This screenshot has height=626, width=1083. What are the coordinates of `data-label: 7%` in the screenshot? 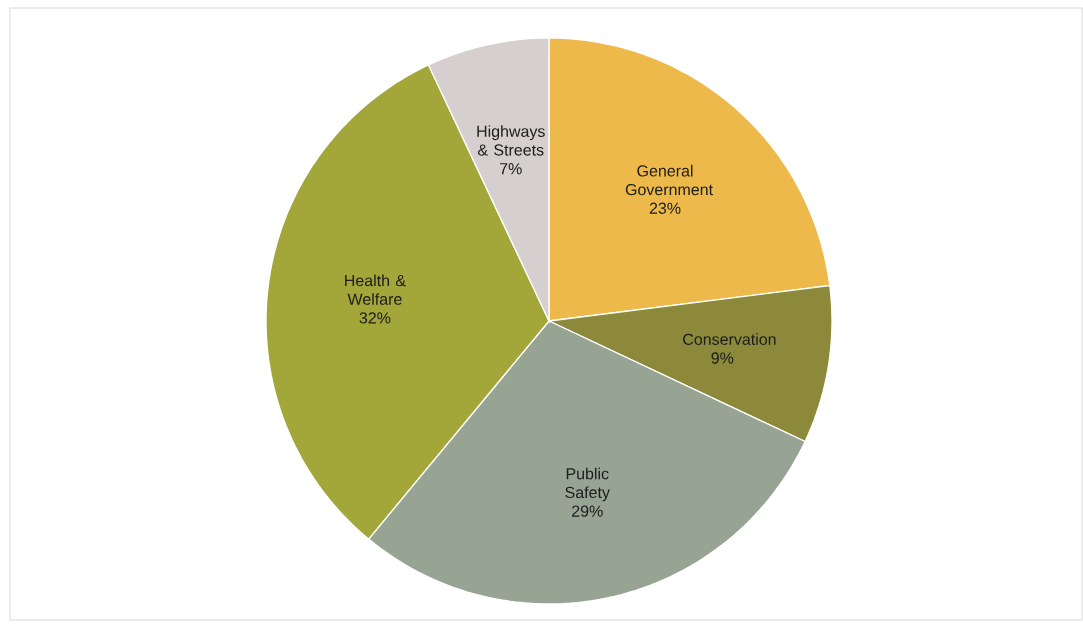 It's located at (511, 169).